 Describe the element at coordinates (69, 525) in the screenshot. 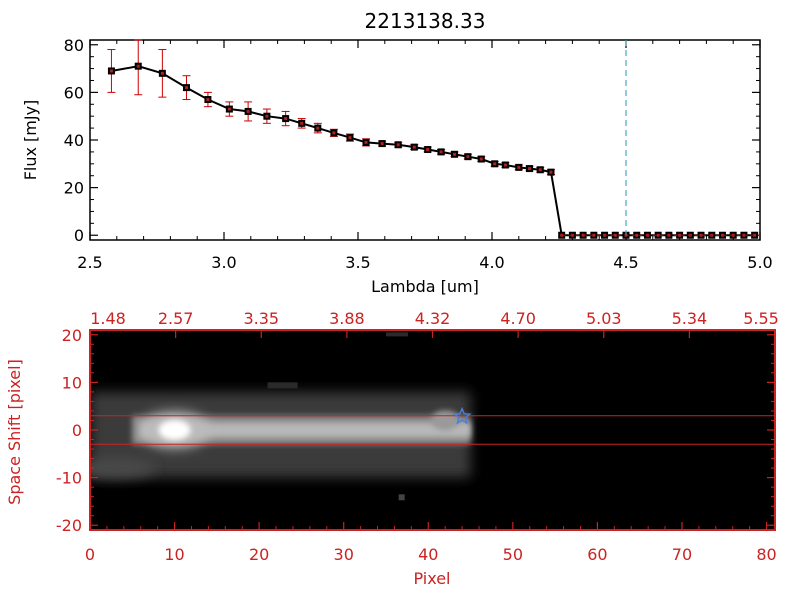

I see `shift-tick-label: -20` at that location.